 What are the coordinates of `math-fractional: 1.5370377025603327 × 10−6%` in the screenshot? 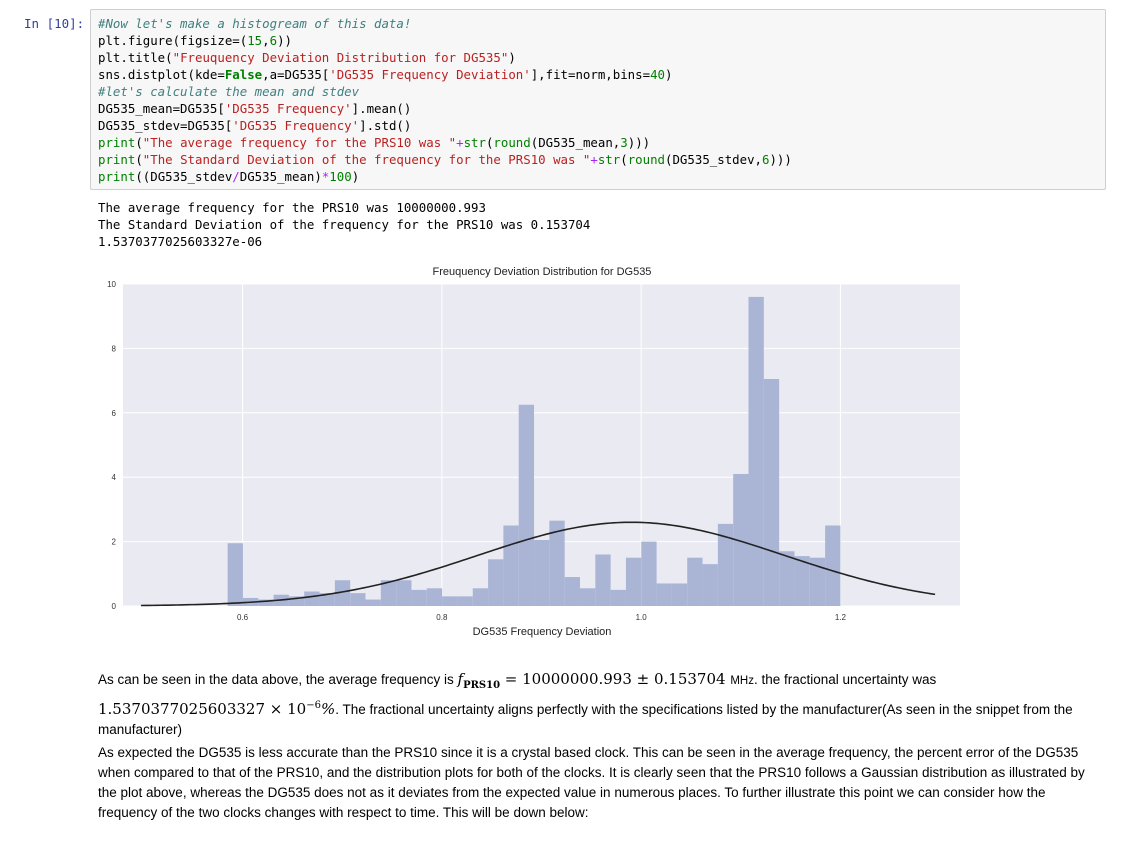 It's located at (216, 709).